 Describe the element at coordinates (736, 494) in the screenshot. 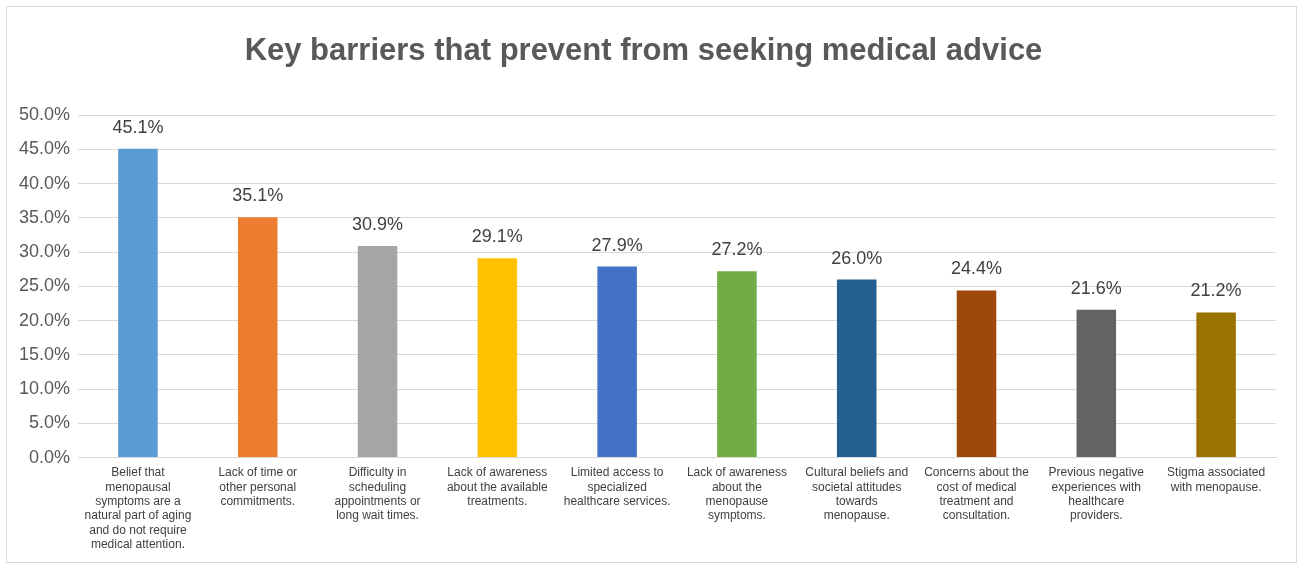

I see `x-tick-label: Lack of awareness about the menopause symptoms.` at that location.